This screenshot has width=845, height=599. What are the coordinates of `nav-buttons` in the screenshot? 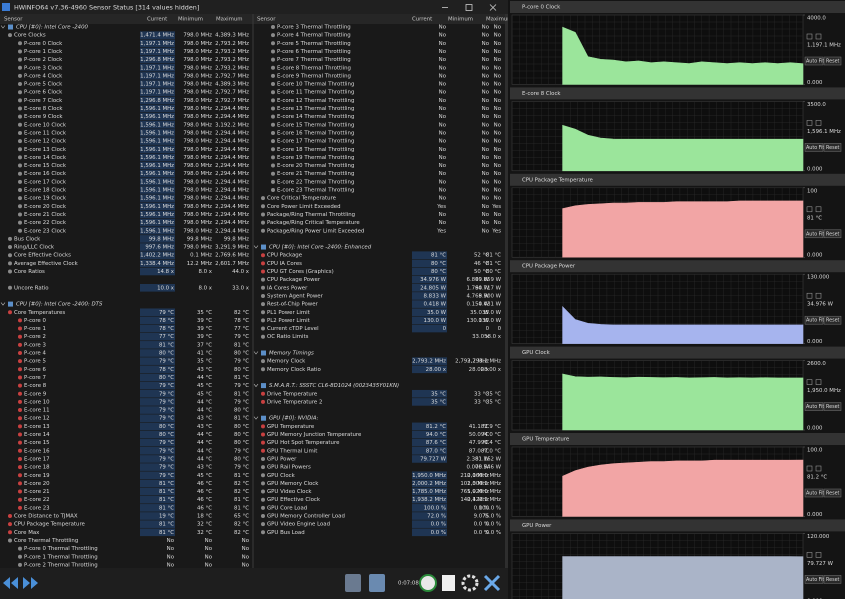 It's located at (20, 583).